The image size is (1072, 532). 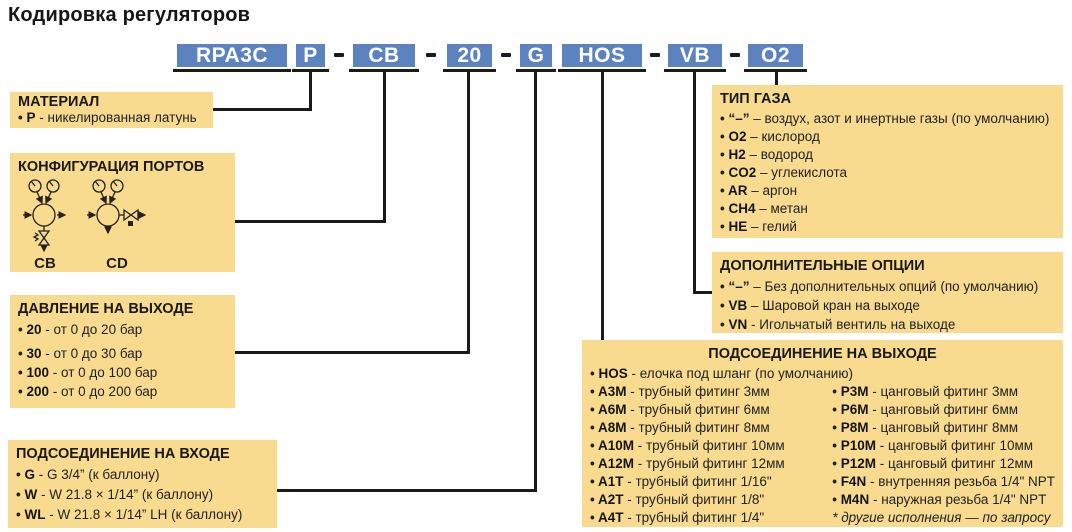 I want to click on port-diagrams: CB CD, so click(x=122, y=225).